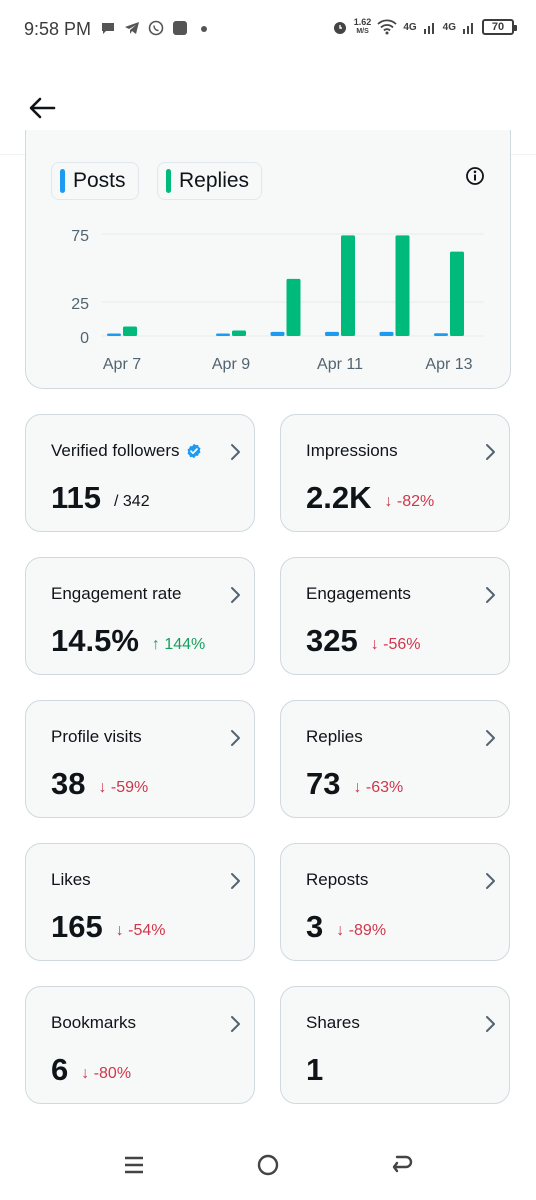 The width and height of the screenshot is (536, 1200). I want to click on stat-label: Likes, so click(71, 880).